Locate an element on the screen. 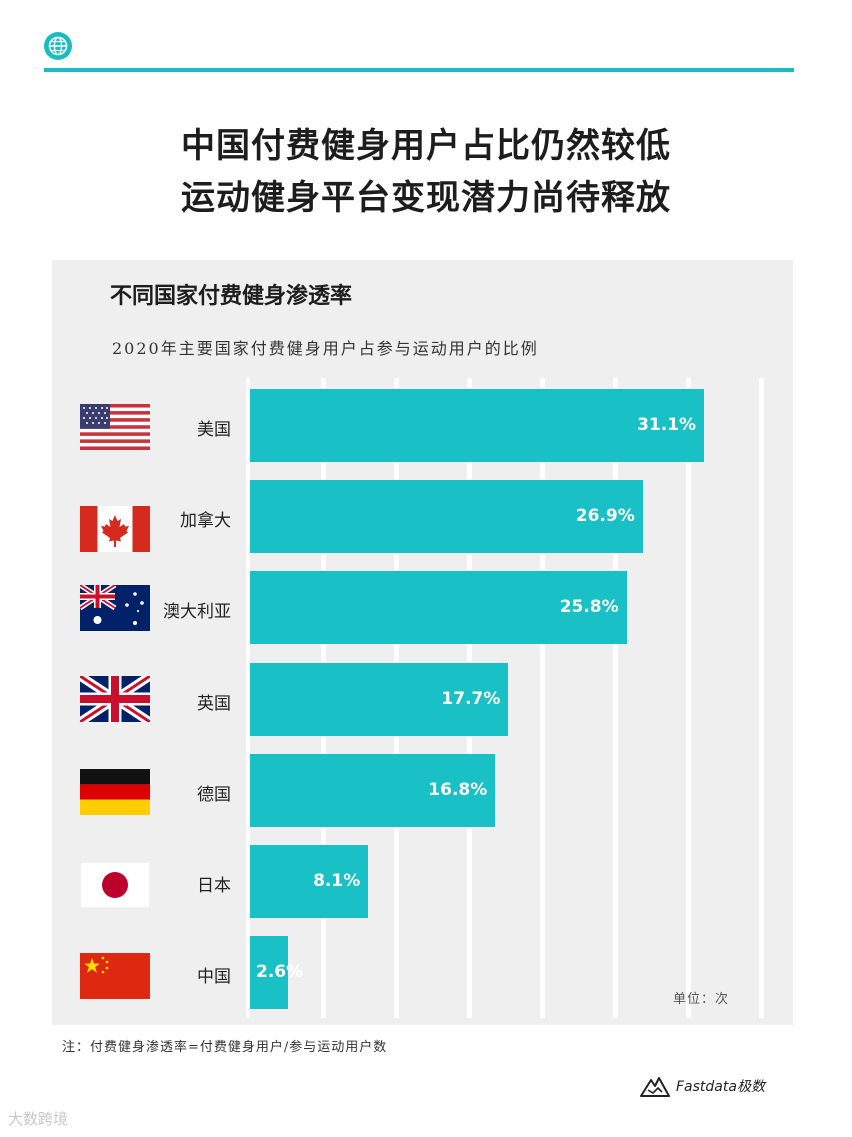 The image size is (852, 1137). canada-flag-icon is located at coordinates (115, 529).